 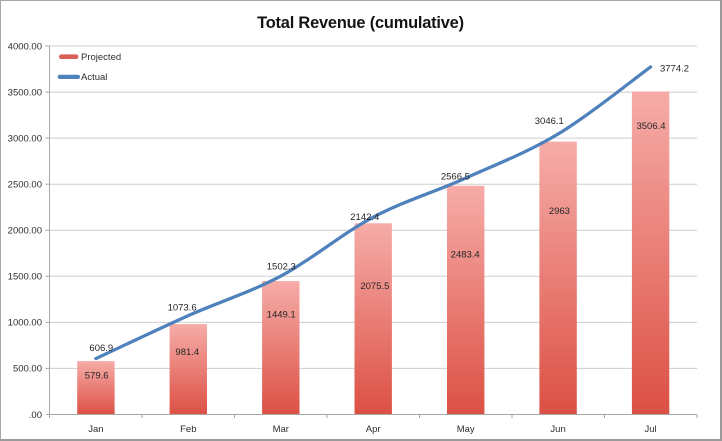 I want to click on svg-text: 3000.00, so click(x=25, y=138).